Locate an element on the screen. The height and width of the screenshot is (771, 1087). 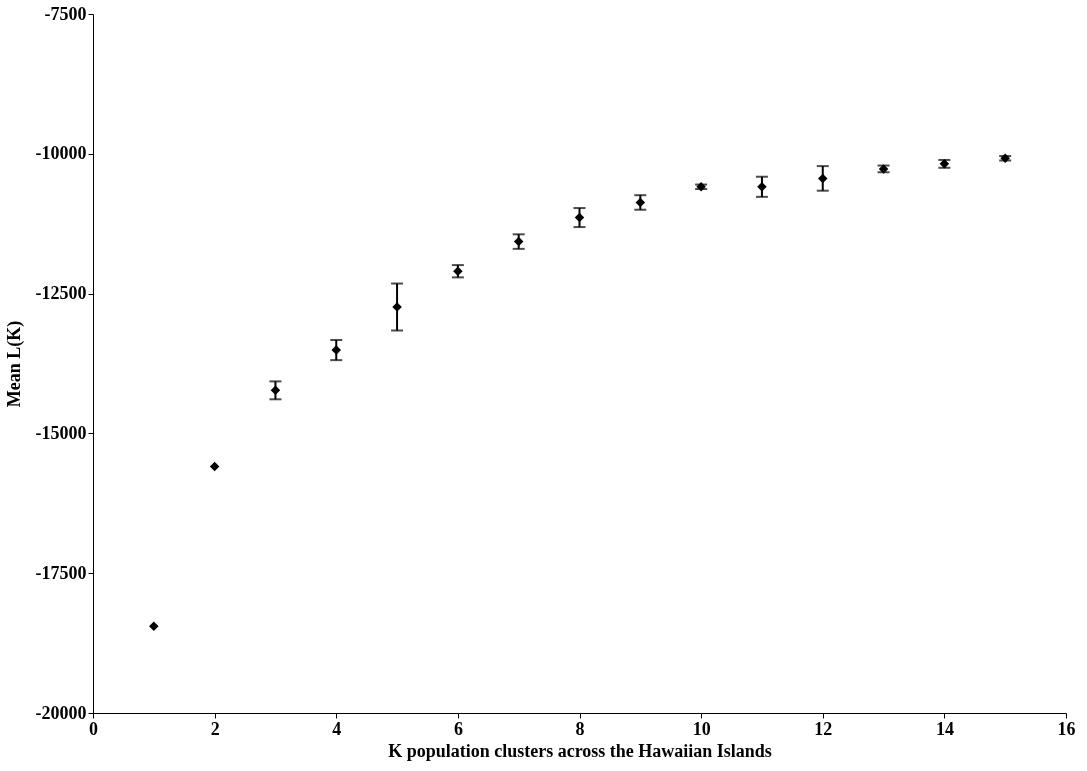
x-tick-label: 2 is located at coordinates (215, 728).